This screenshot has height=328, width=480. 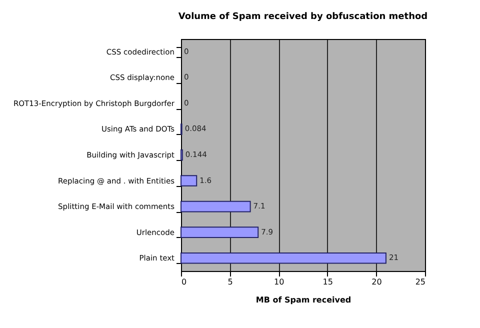 What do you see at coordinates (230, 282) in the screenshot?
I see `x-tick-label: 5` at bounding box center [230, 282].